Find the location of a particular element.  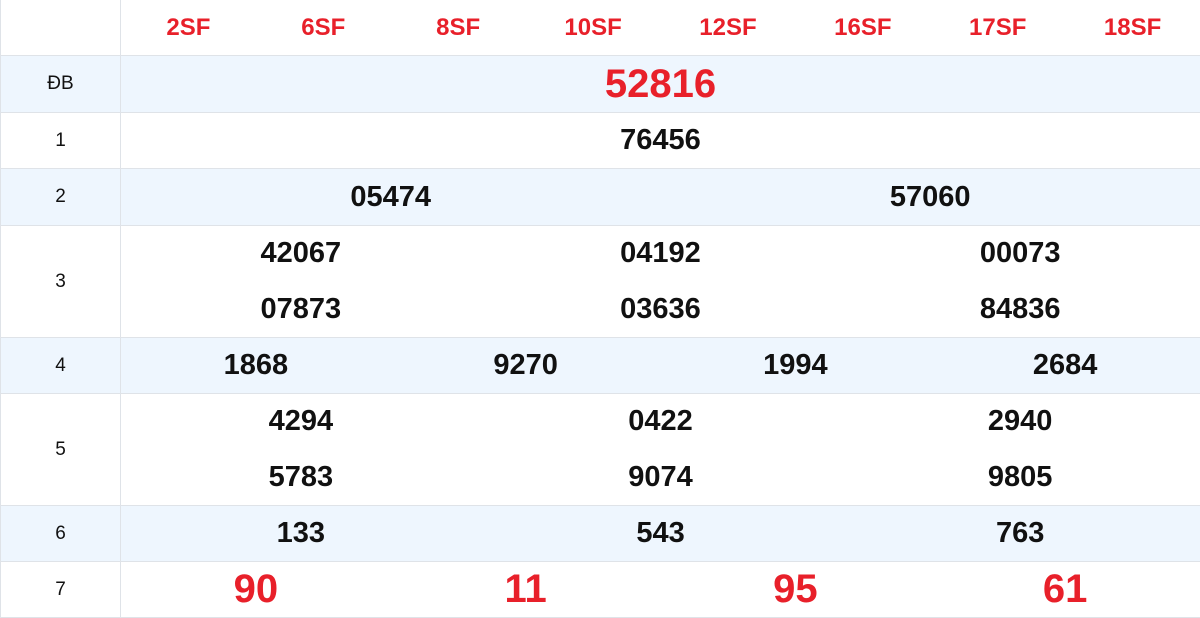

prize-number: 57060 is located at coordinates (930, 197).